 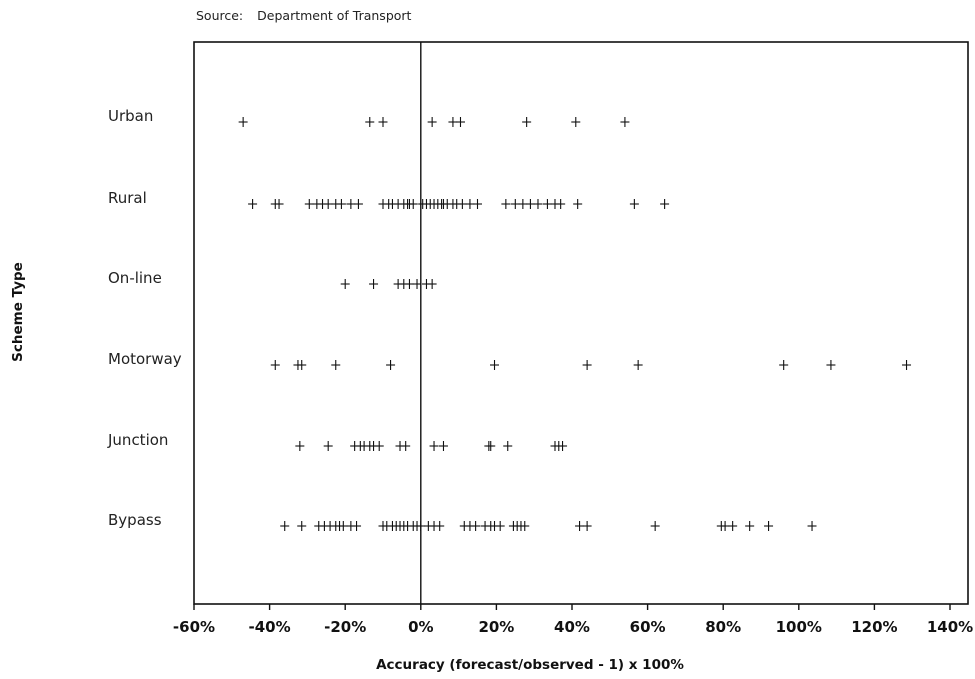 I want to click on x-tick-label: -60%, so click(x=194, y=627).